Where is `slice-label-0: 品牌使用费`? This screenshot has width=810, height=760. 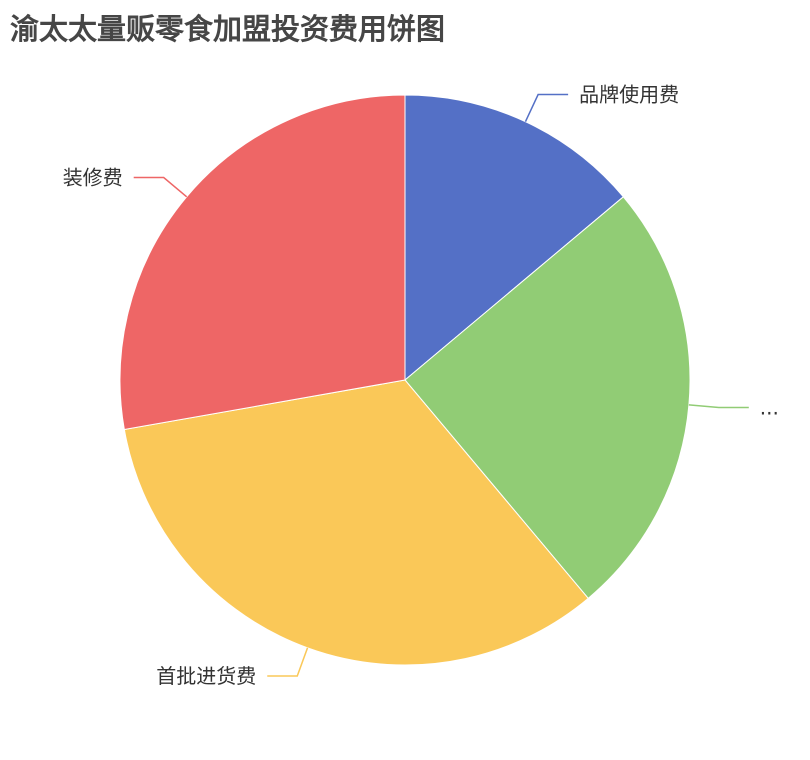 slice-label-0: 品牌使用费 is located at coordinates (629, 95).